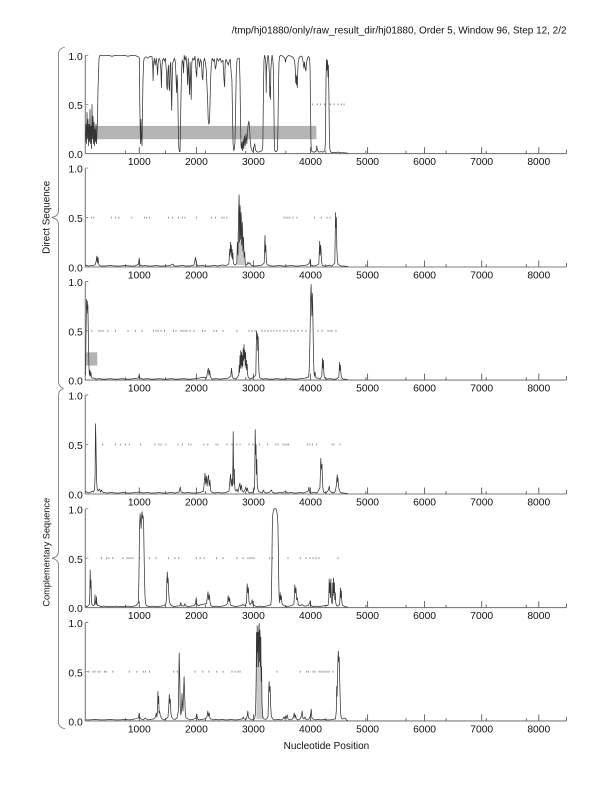 This screenshot has height=797, width=612. Describe the element at coordinates (327, 746) in the screenshot. I see `svg-text: Nucleotide Position` at that location.